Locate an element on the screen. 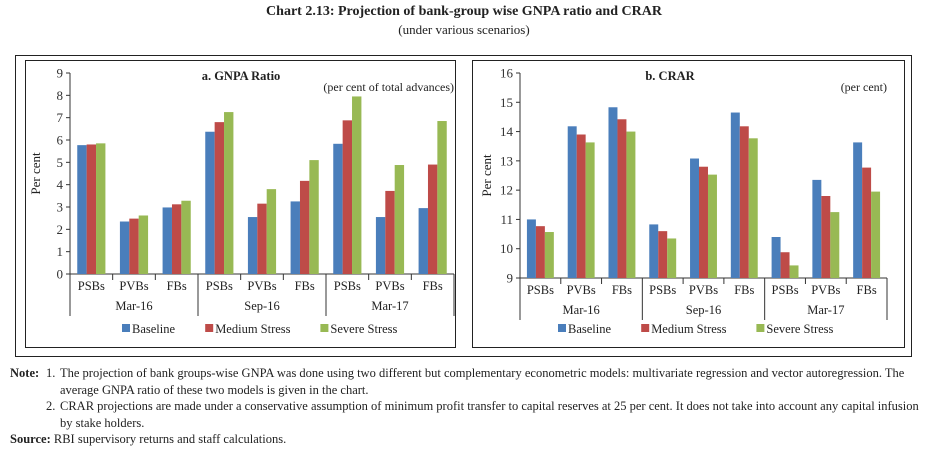 This screenshot has height=459, width=928. y-tick-label: 11 is located at coordinates (506, 219).